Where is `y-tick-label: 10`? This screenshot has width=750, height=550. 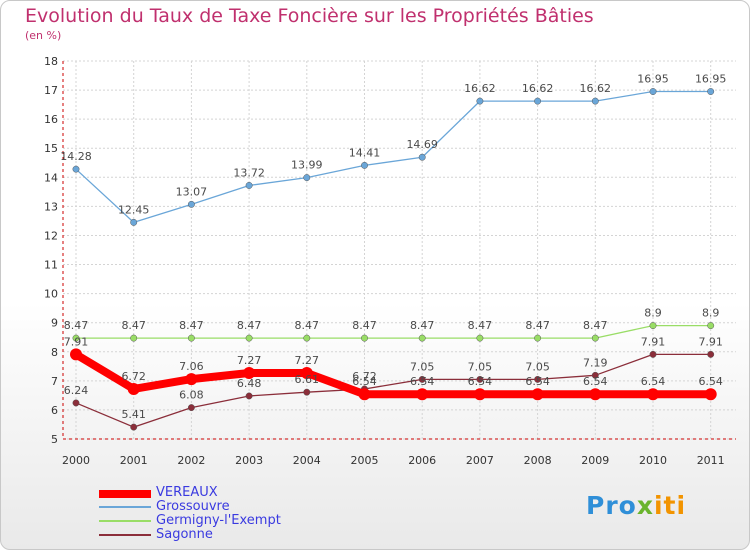 y-tick-label: 10 is located at coordinates (51, 294).